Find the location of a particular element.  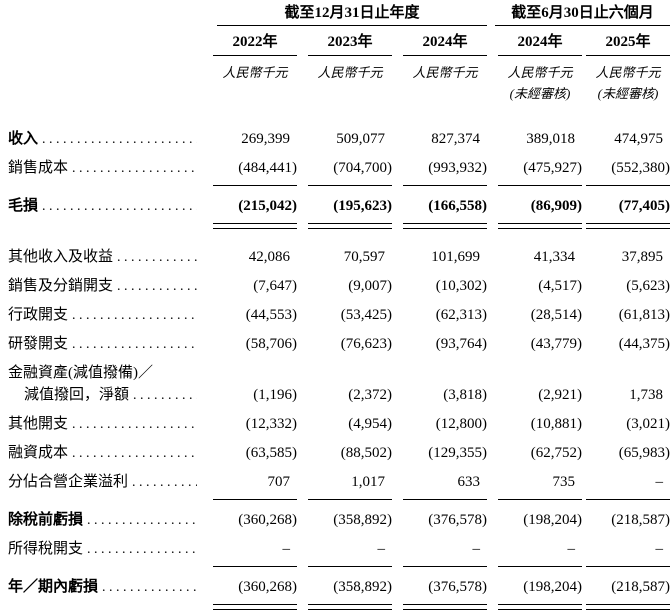

cell-value: (7,647) is located at coordinates (275, 286).